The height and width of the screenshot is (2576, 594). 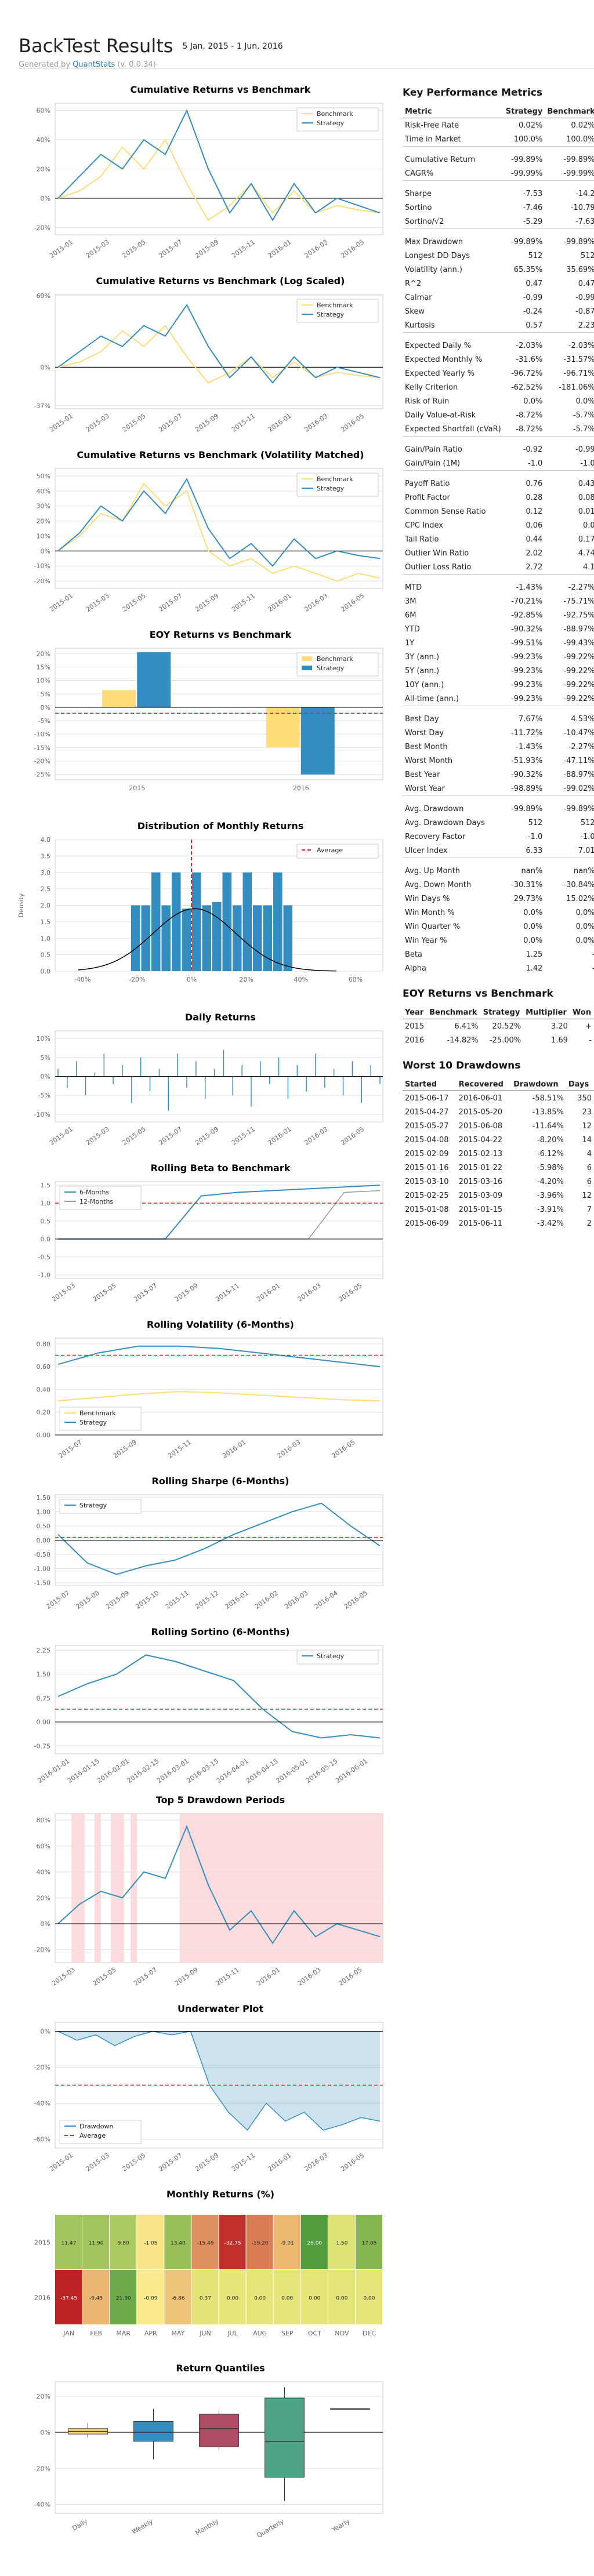 What do you see at coordinates (498, 139) in the screenshot?
I see `metric-row: Time in Market 100.0% 100.0%` at bounding box center [498, 139].